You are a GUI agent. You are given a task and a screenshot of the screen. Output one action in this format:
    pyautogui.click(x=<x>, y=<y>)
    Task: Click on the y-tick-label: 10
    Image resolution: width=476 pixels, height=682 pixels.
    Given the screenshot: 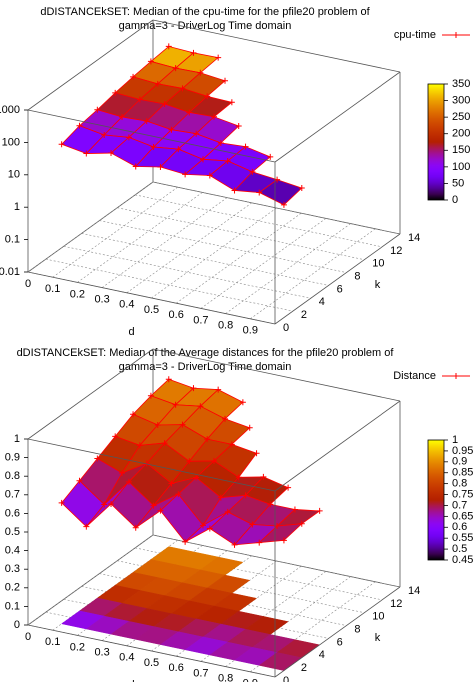 What is the action you would take?
    pyautogui.click(x=378, y=617)
    